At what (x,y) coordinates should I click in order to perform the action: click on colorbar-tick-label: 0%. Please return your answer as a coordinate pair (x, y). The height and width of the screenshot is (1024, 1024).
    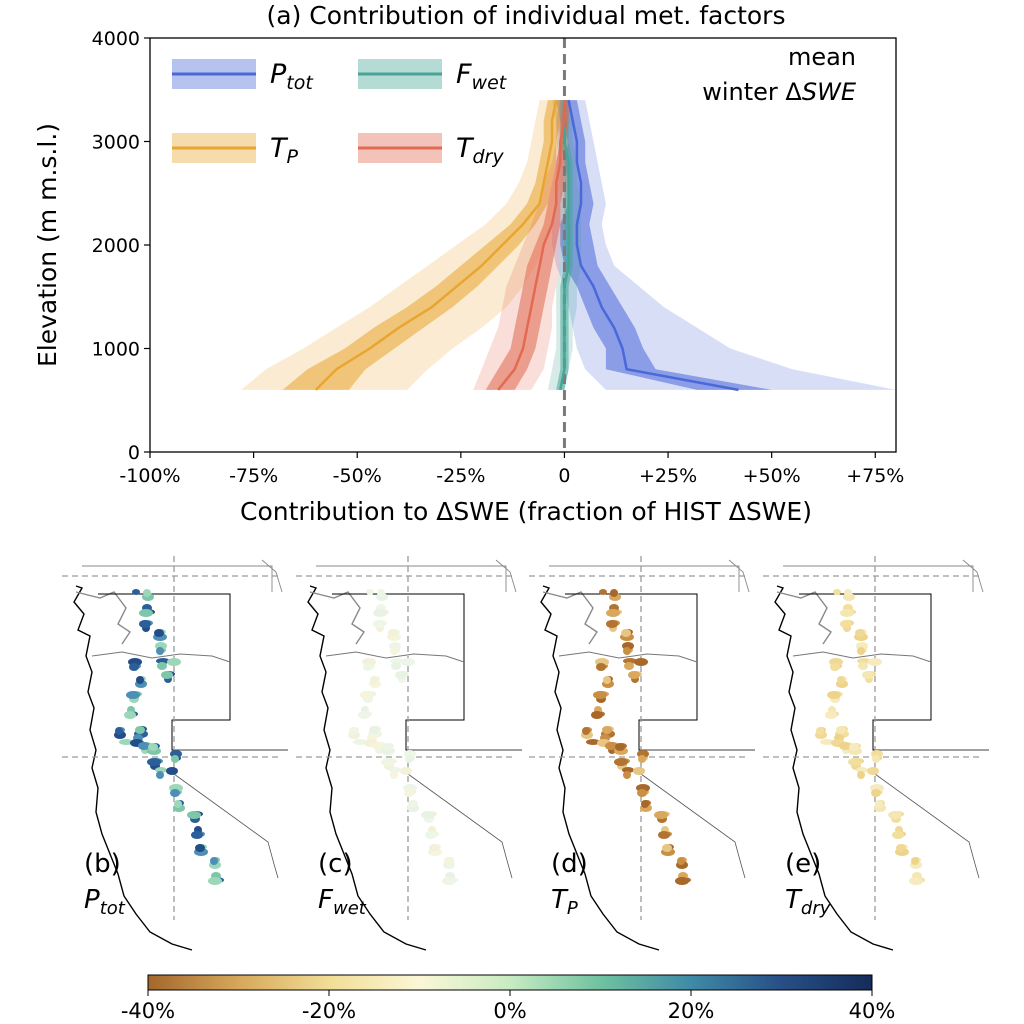
    Looking at the image, I should click on (509, 1011).